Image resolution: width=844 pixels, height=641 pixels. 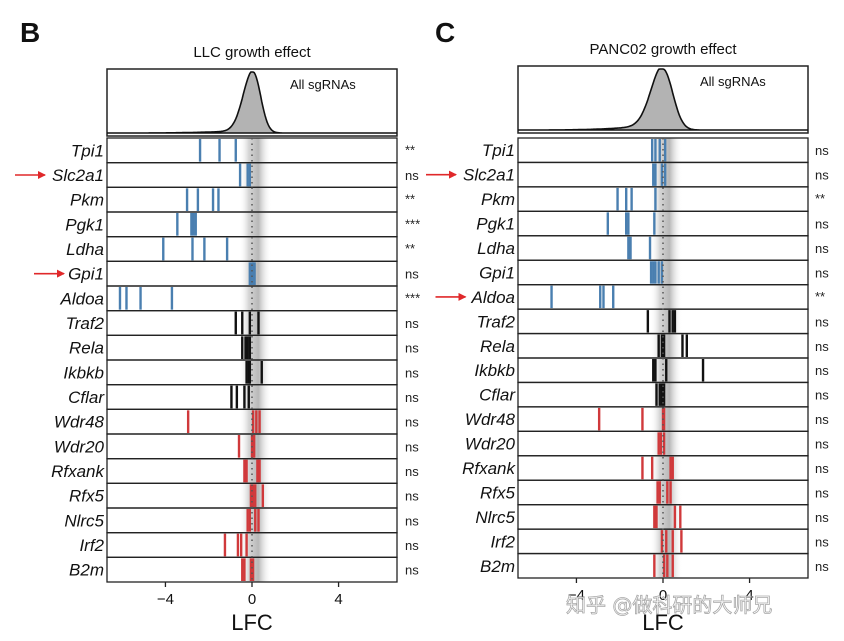 I want to click on gene-row: Wdr20 ns, so click(x=647, y=443).